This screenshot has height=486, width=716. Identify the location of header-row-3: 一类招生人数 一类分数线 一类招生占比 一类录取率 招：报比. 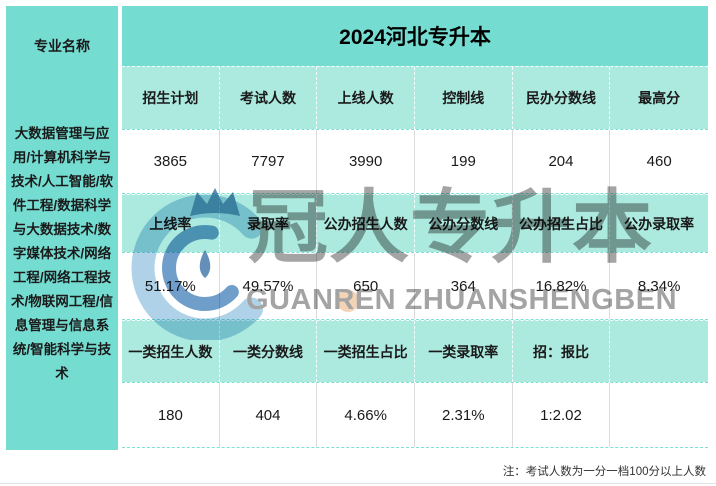
(415, 351).